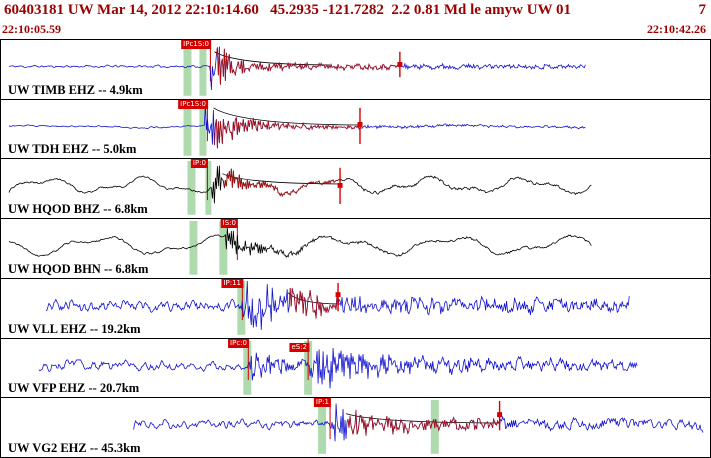  I want to click on pick-flag: IP:11, so click(232, 283).